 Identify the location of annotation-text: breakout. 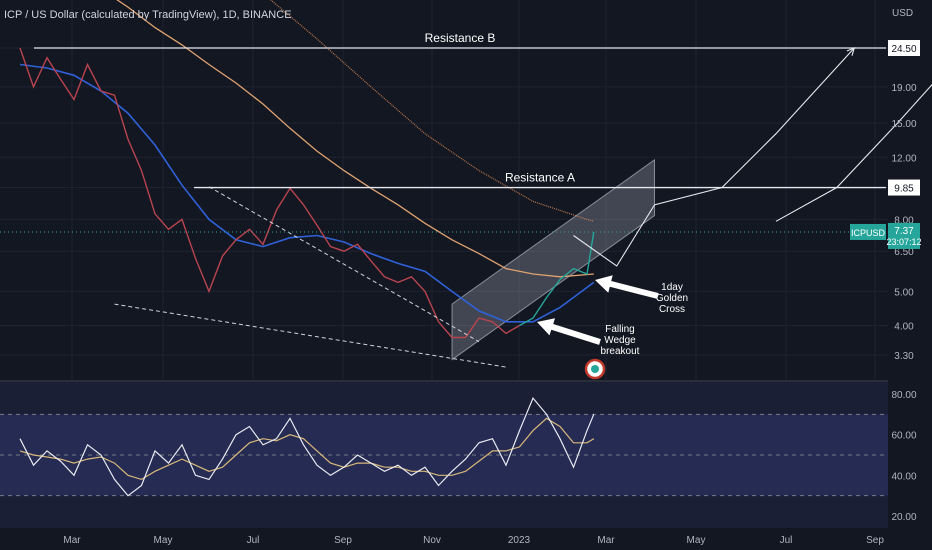
(620, 351).